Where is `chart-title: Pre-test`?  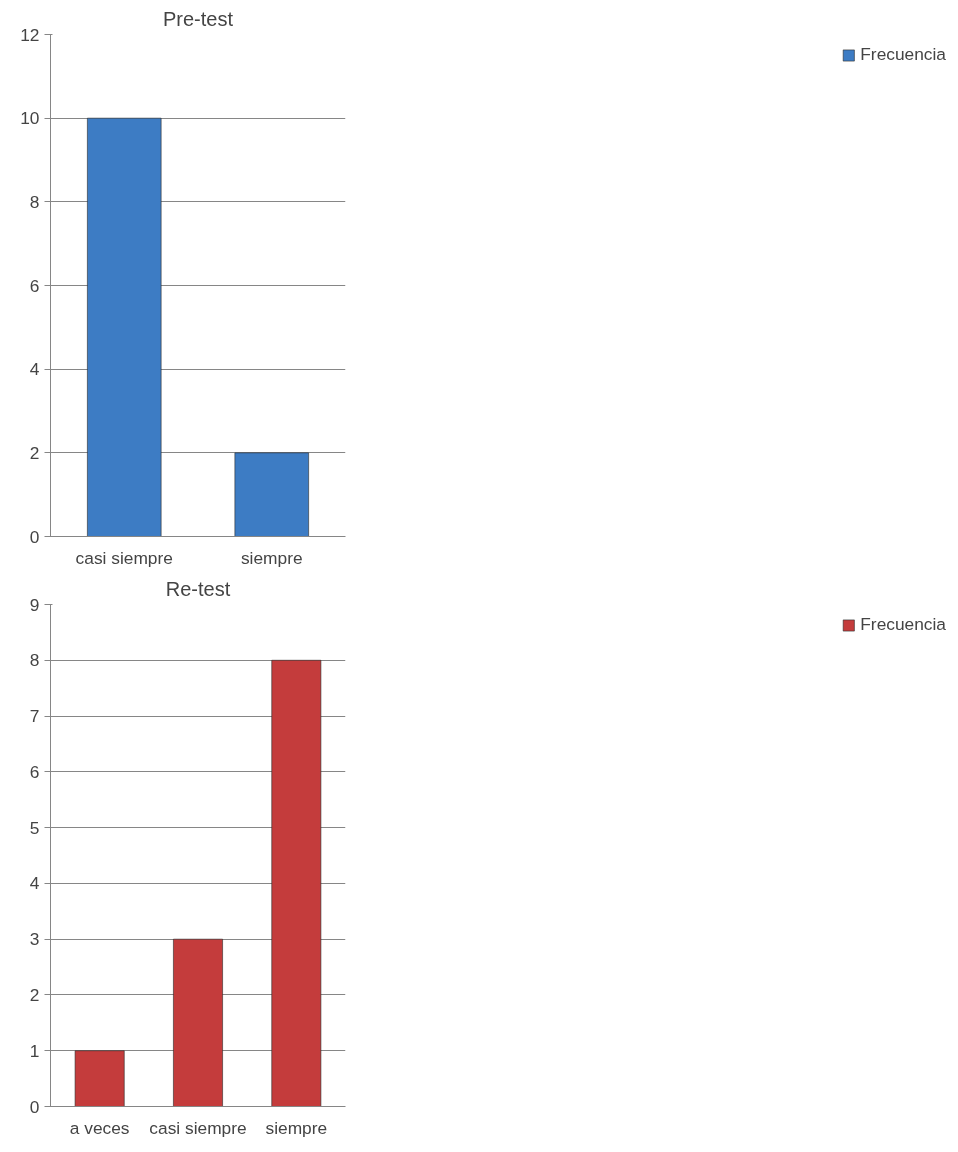
chart-title: Pre-test is located at coordinates (198, 18).